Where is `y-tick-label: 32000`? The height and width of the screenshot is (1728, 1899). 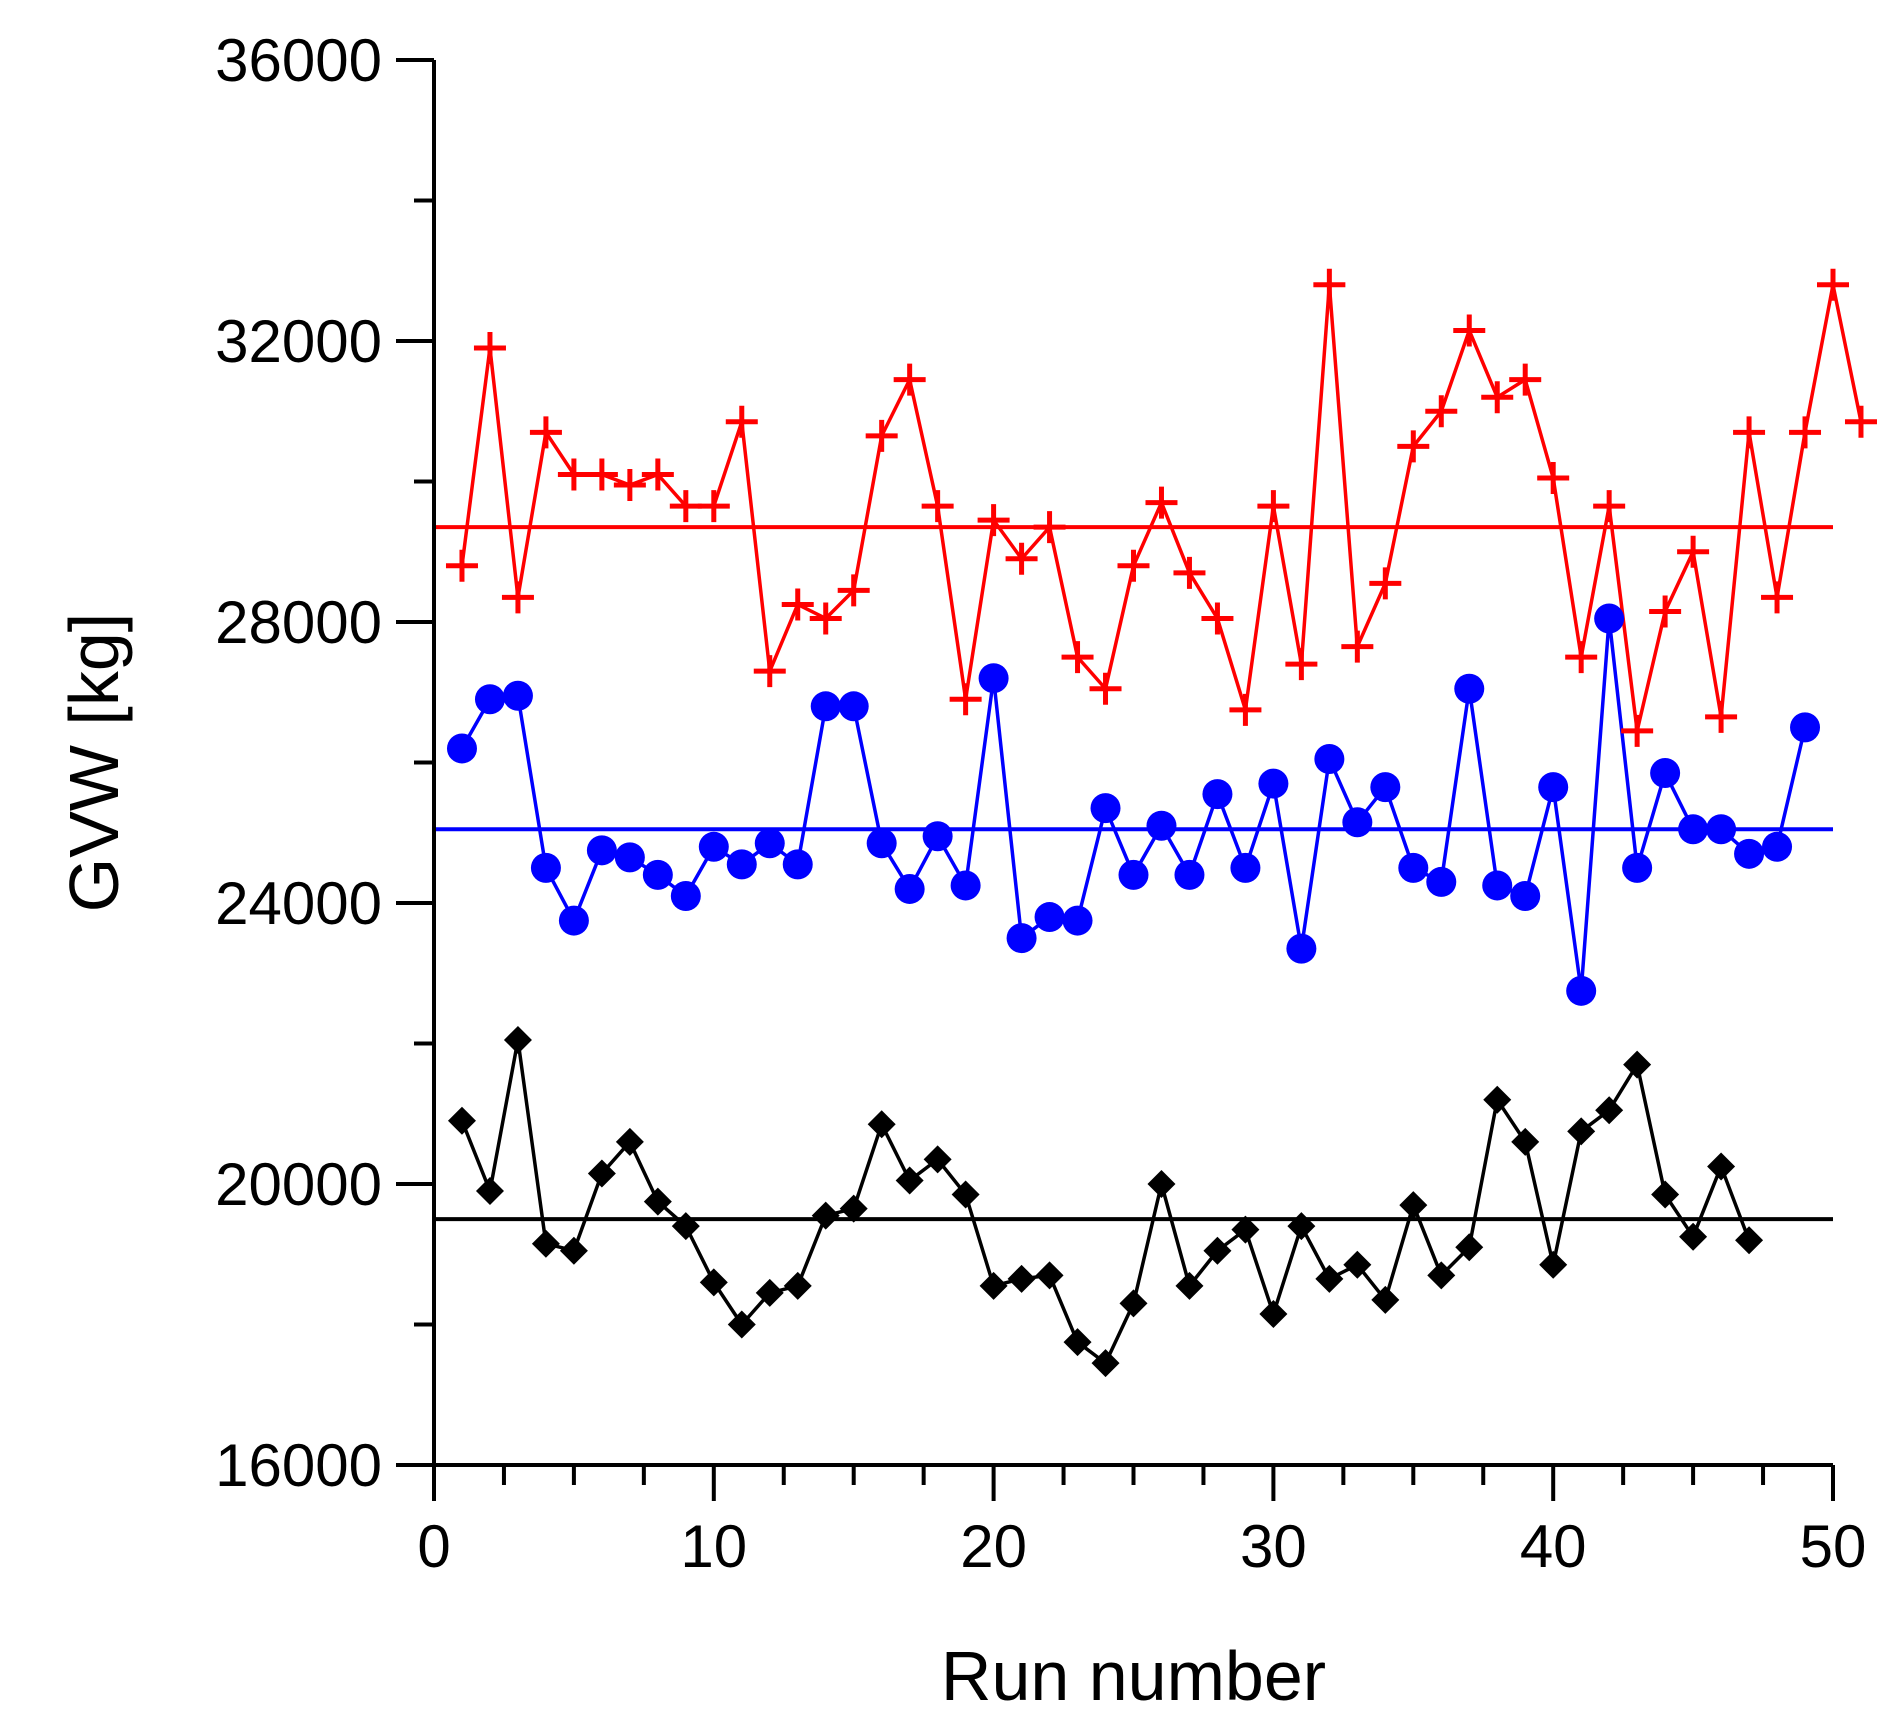 y-tick-label: 32000 is located at coordinates (298, 341).